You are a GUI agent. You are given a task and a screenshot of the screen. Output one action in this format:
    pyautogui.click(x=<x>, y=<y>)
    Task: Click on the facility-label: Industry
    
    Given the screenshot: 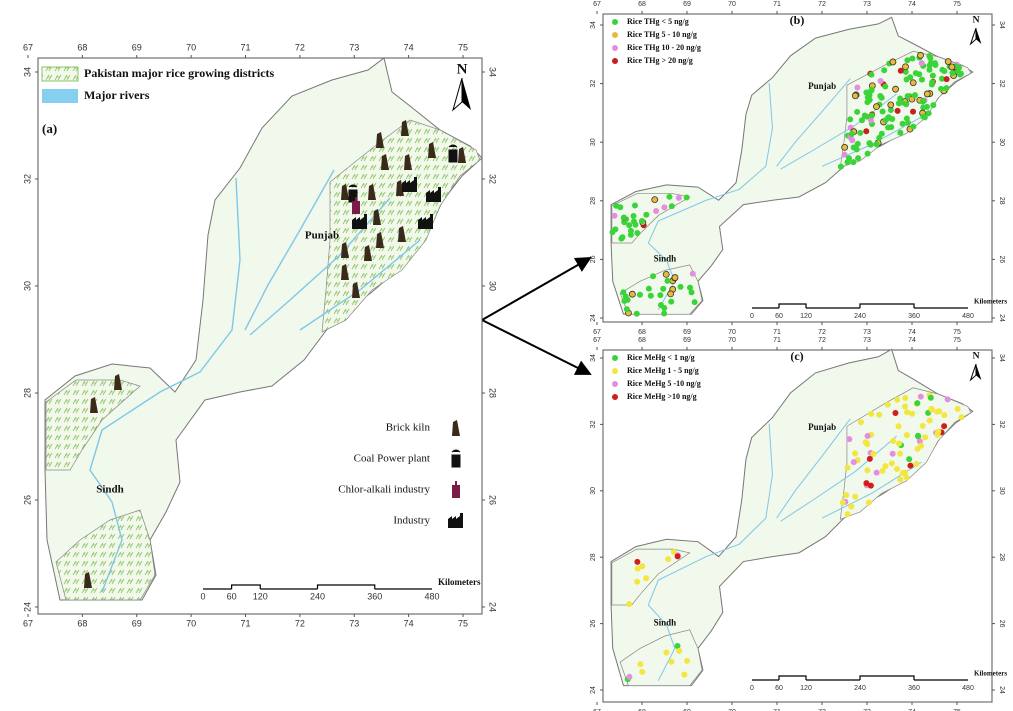 What is the action you would take?
    pyautogui.click(x=411, y=521)
    